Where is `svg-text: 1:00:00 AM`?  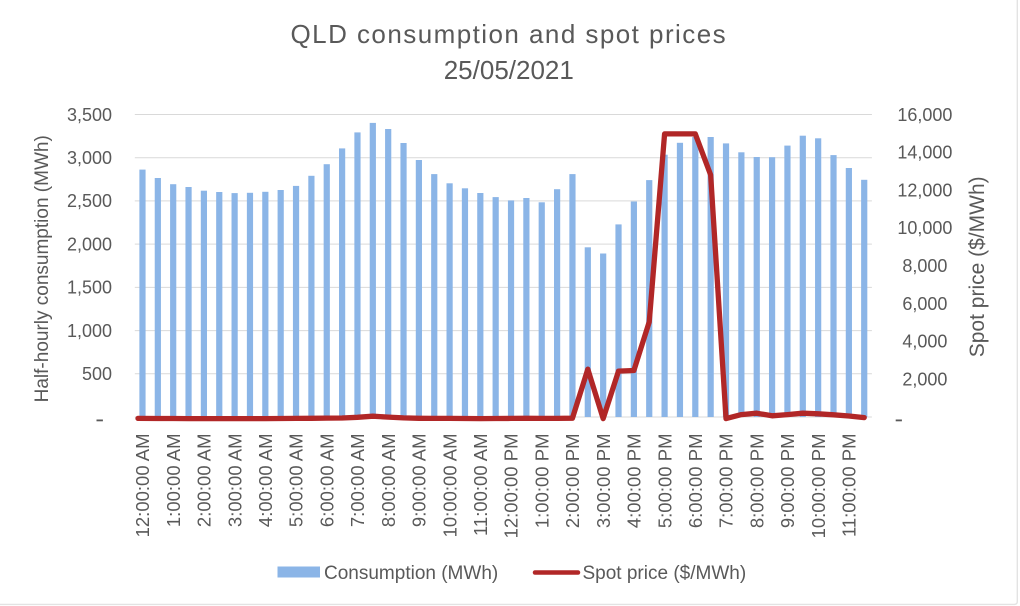
svg-text: 1:00:00 AM is located at coordinates (173, 481).